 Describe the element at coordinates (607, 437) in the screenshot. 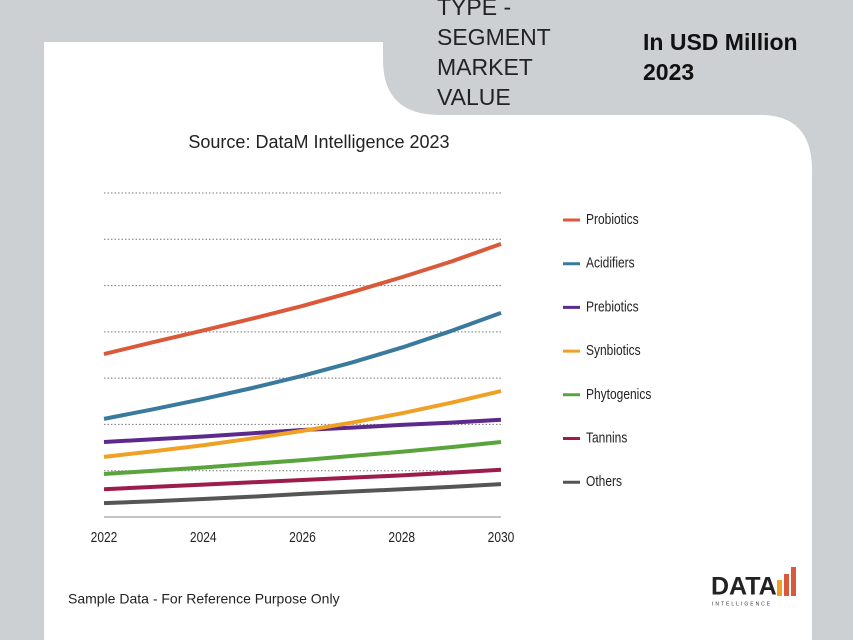

I see `legend-label: Tannins` at that location.